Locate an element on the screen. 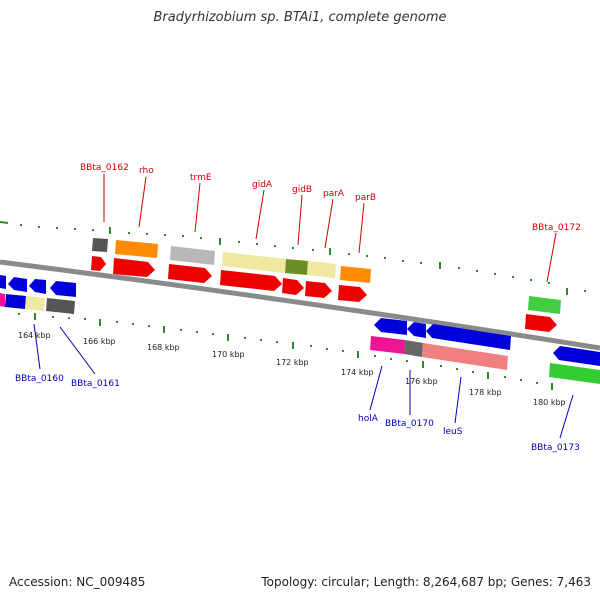 The height and width of the screenshot is (600, 600). top-gene-labels is located at coordinates (330, 228).